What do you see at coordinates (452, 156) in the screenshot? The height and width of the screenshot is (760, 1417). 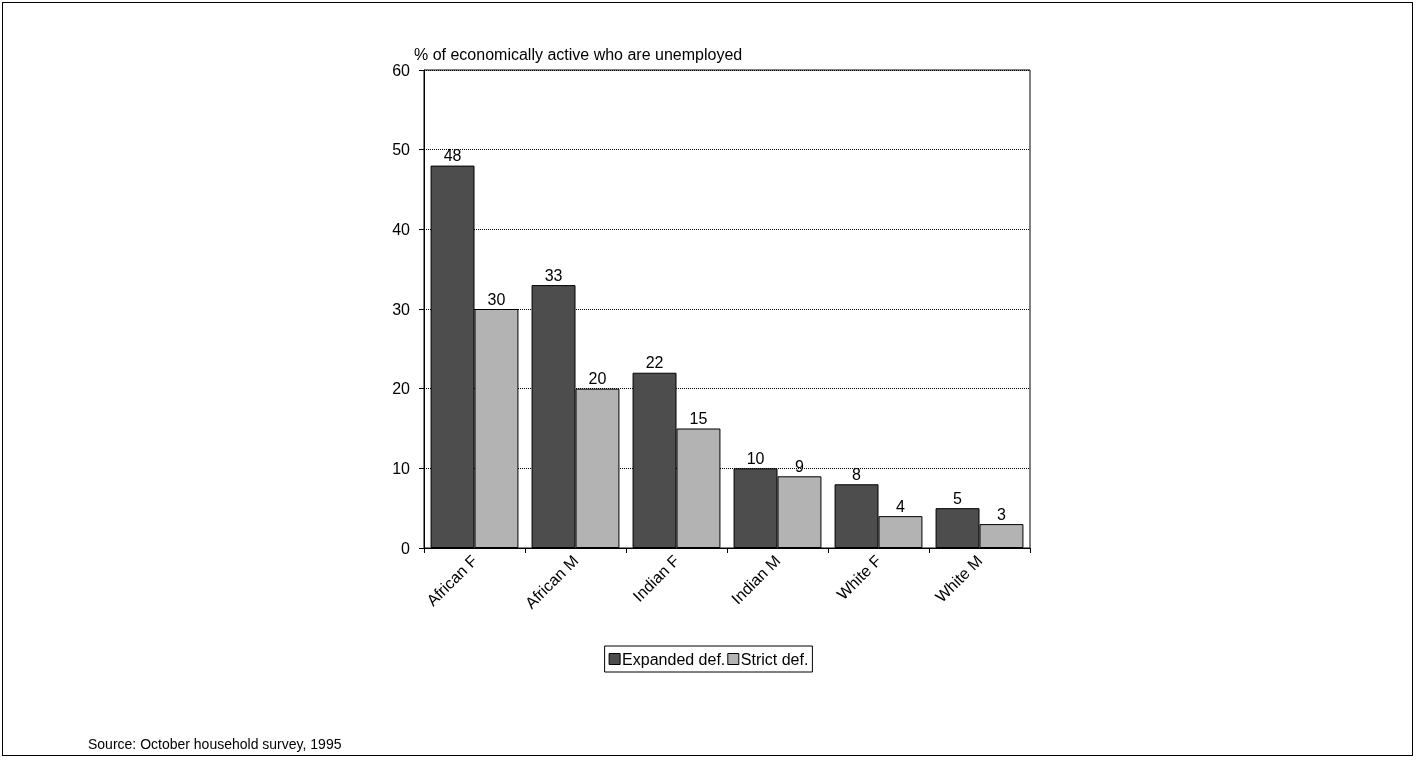 I see `data-label: 48` at bounding box center [452, 156].